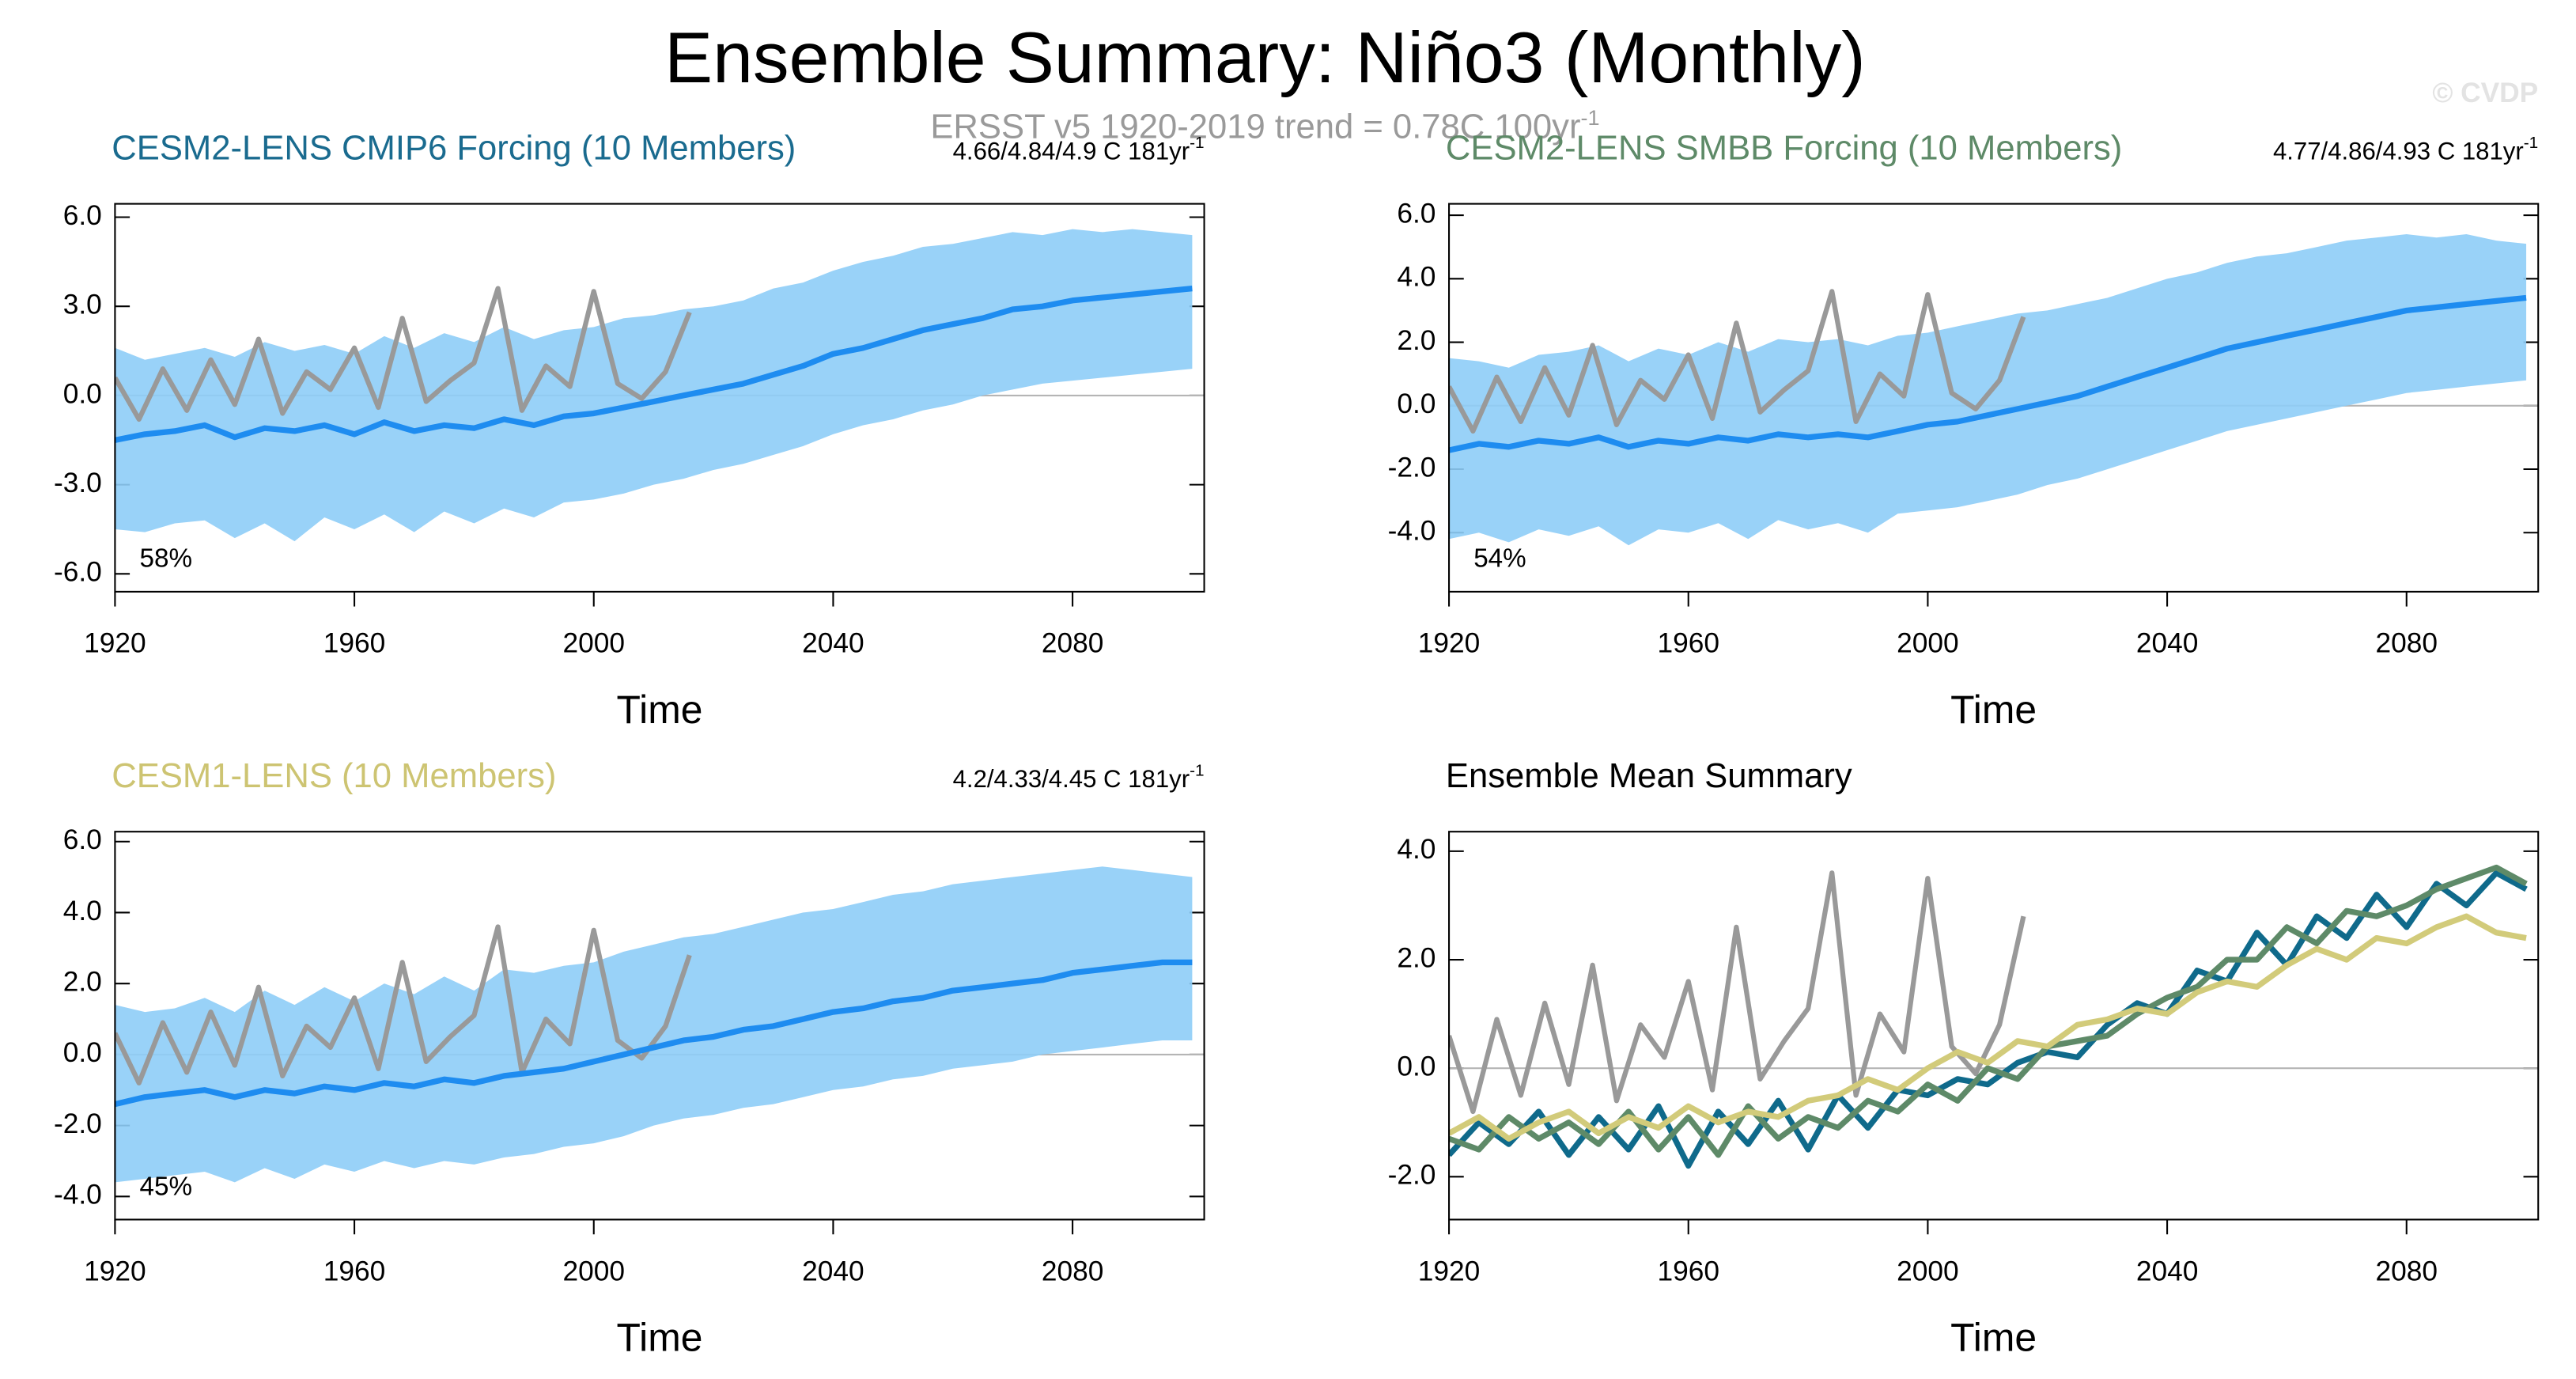 The width and height of the screenshot is (2576, 1379). Describe the element at coordinates (1255, 127) in the screenshot. I see `subtitle-text: ERSST v5 1920-2019 trend = 0.78C 100yr` at that location.